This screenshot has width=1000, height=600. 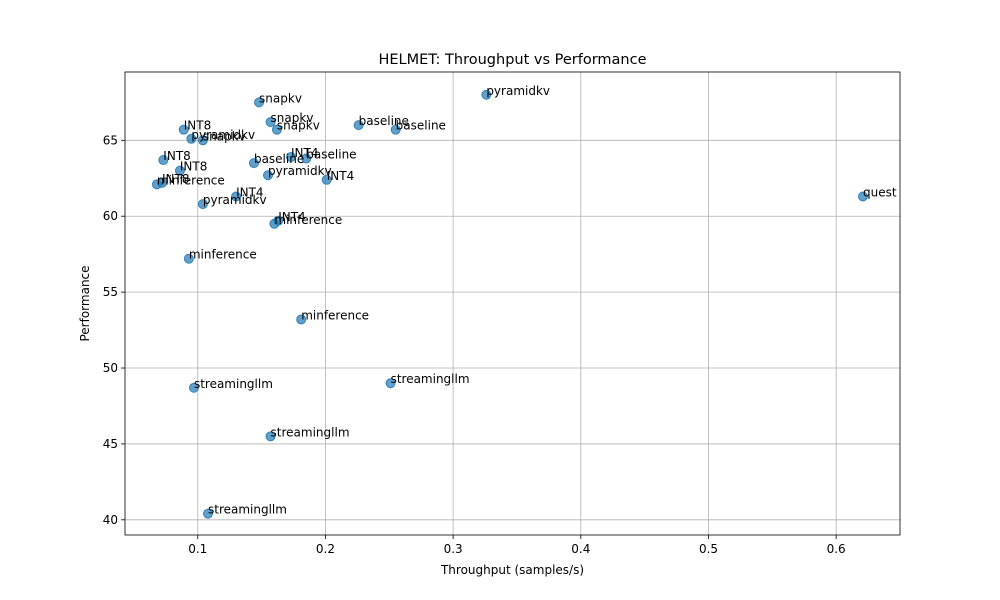 What do you see at coordinates (85, 303) in the screenshot?
I see `y-axis-title: Performance` at bounding box center [85, 303].